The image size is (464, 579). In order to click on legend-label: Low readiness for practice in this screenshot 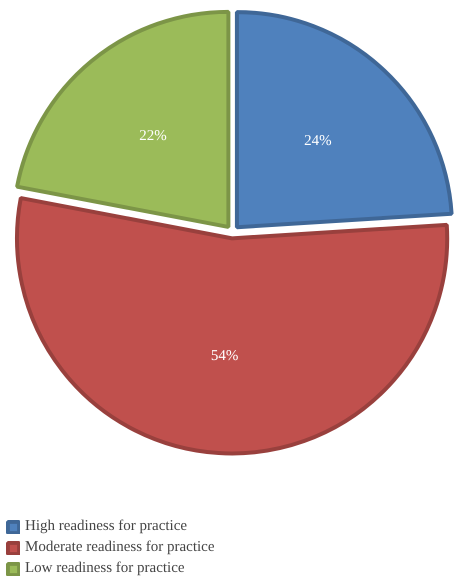, I will do `click(105, 568)`.